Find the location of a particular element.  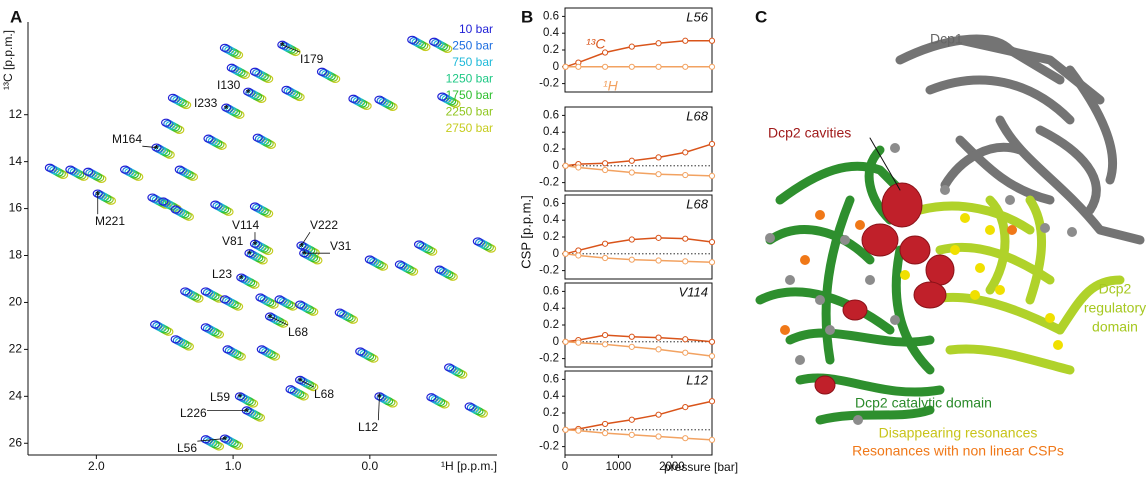

y-tick-label: 26 is located at coordinates (16, 442).